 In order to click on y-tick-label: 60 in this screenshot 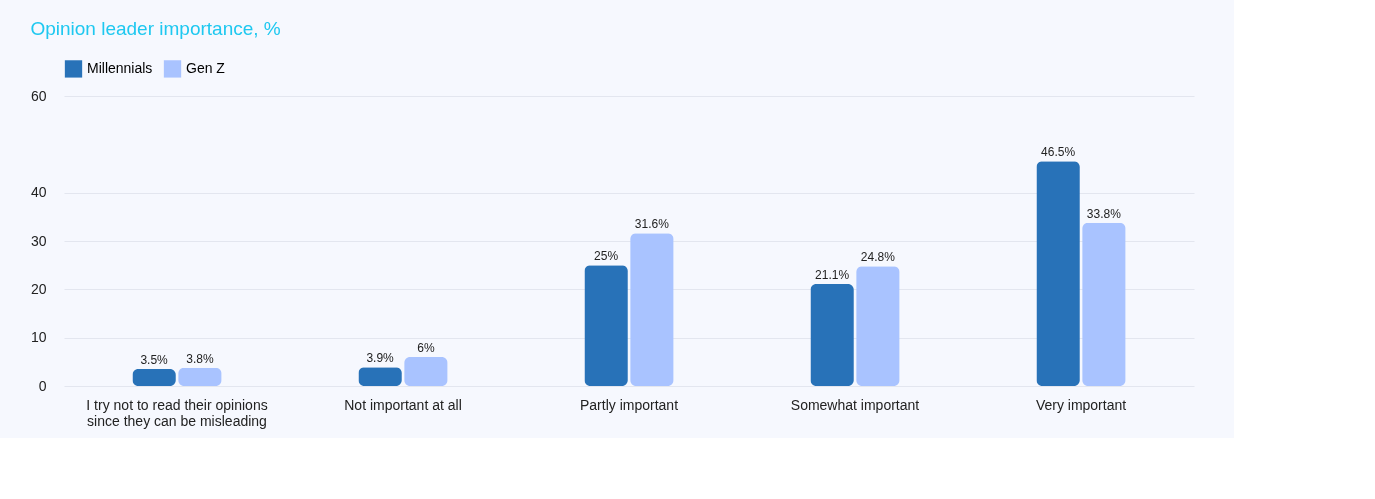, I will do `click(38, 95)`.